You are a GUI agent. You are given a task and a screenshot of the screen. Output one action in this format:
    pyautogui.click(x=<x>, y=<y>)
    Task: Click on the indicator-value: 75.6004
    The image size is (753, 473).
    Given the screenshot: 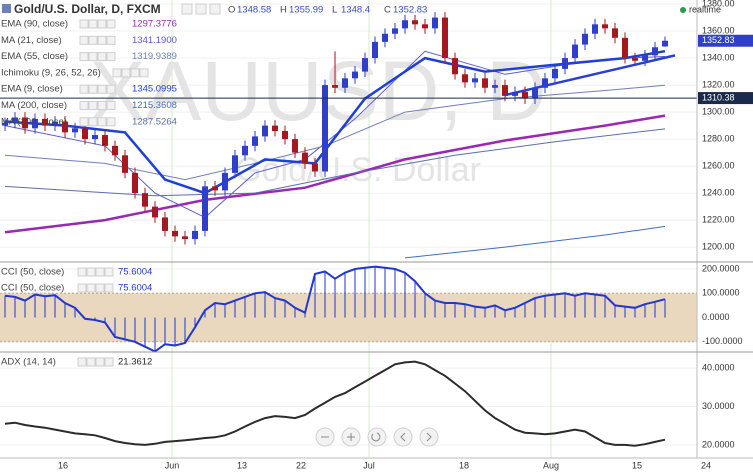 What is the action you would take?
    pyautogui.click(x=135, y=288)
    